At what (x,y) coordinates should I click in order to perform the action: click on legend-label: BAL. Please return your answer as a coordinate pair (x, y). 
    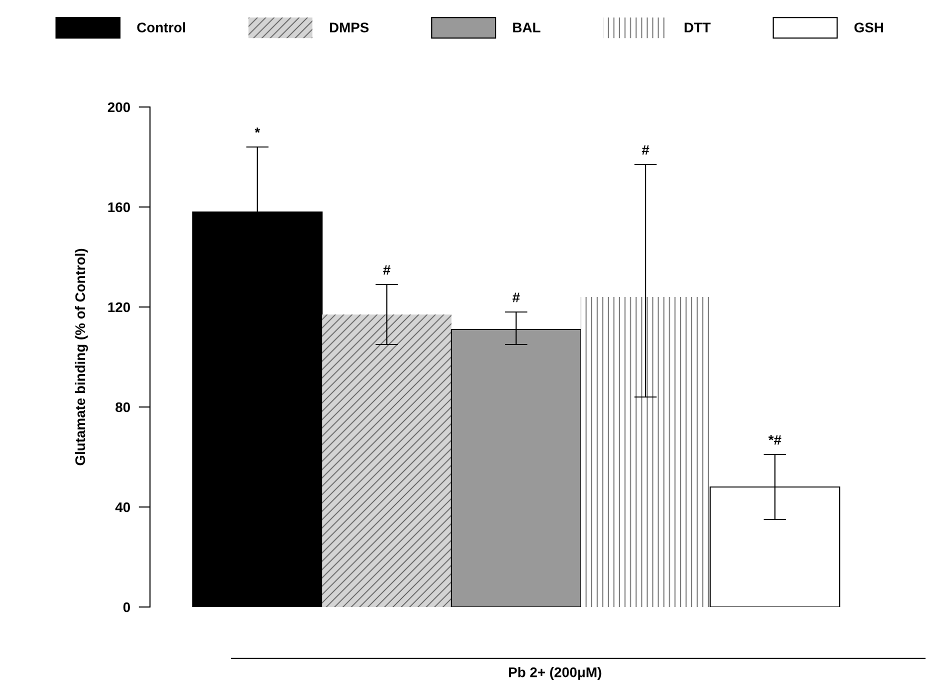
    Looking at the image, I should click on (526, 27).